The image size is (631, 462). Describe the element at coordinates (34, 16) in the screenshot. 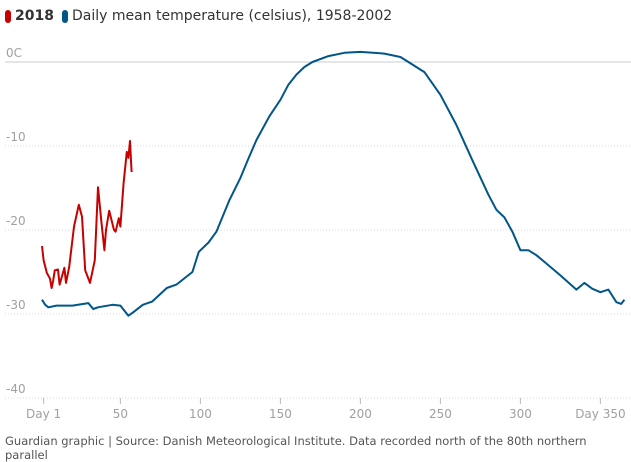

I see `legend-label-2018: 2018` at that location.